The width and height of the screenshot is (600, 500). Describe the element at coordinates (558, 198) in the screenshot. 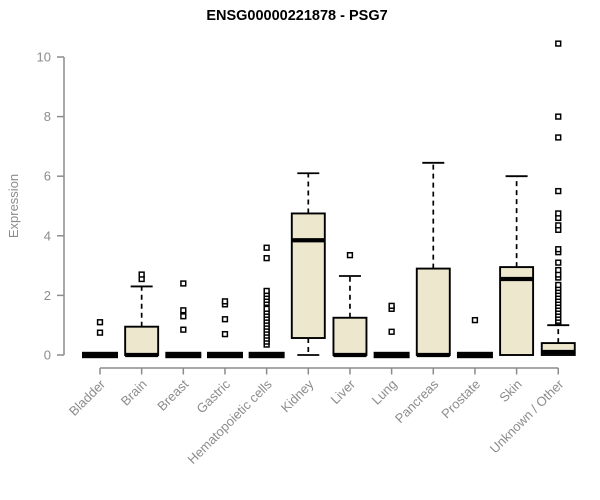

I see `box-unknown-other` at that location.